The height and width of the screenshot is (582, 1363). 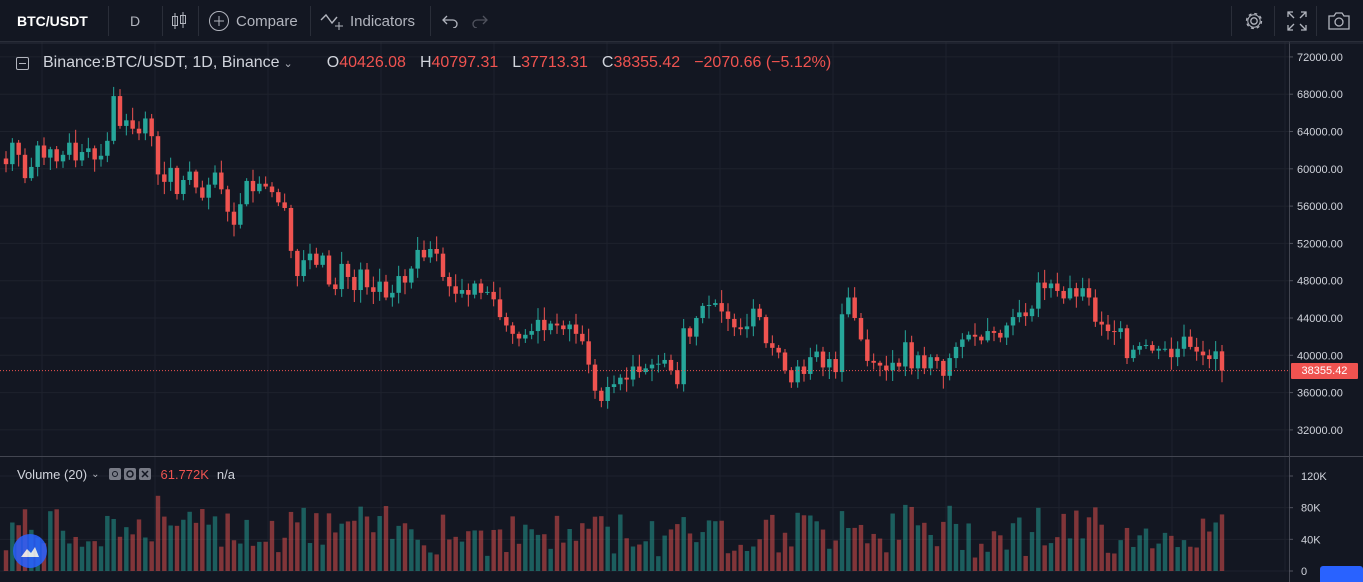 What do you see at coordinates (161, 62) in the screenshot?
I see `legend-title: Binance:BTC/USDT, 1D, Binance` at bounding box center [161, 62].